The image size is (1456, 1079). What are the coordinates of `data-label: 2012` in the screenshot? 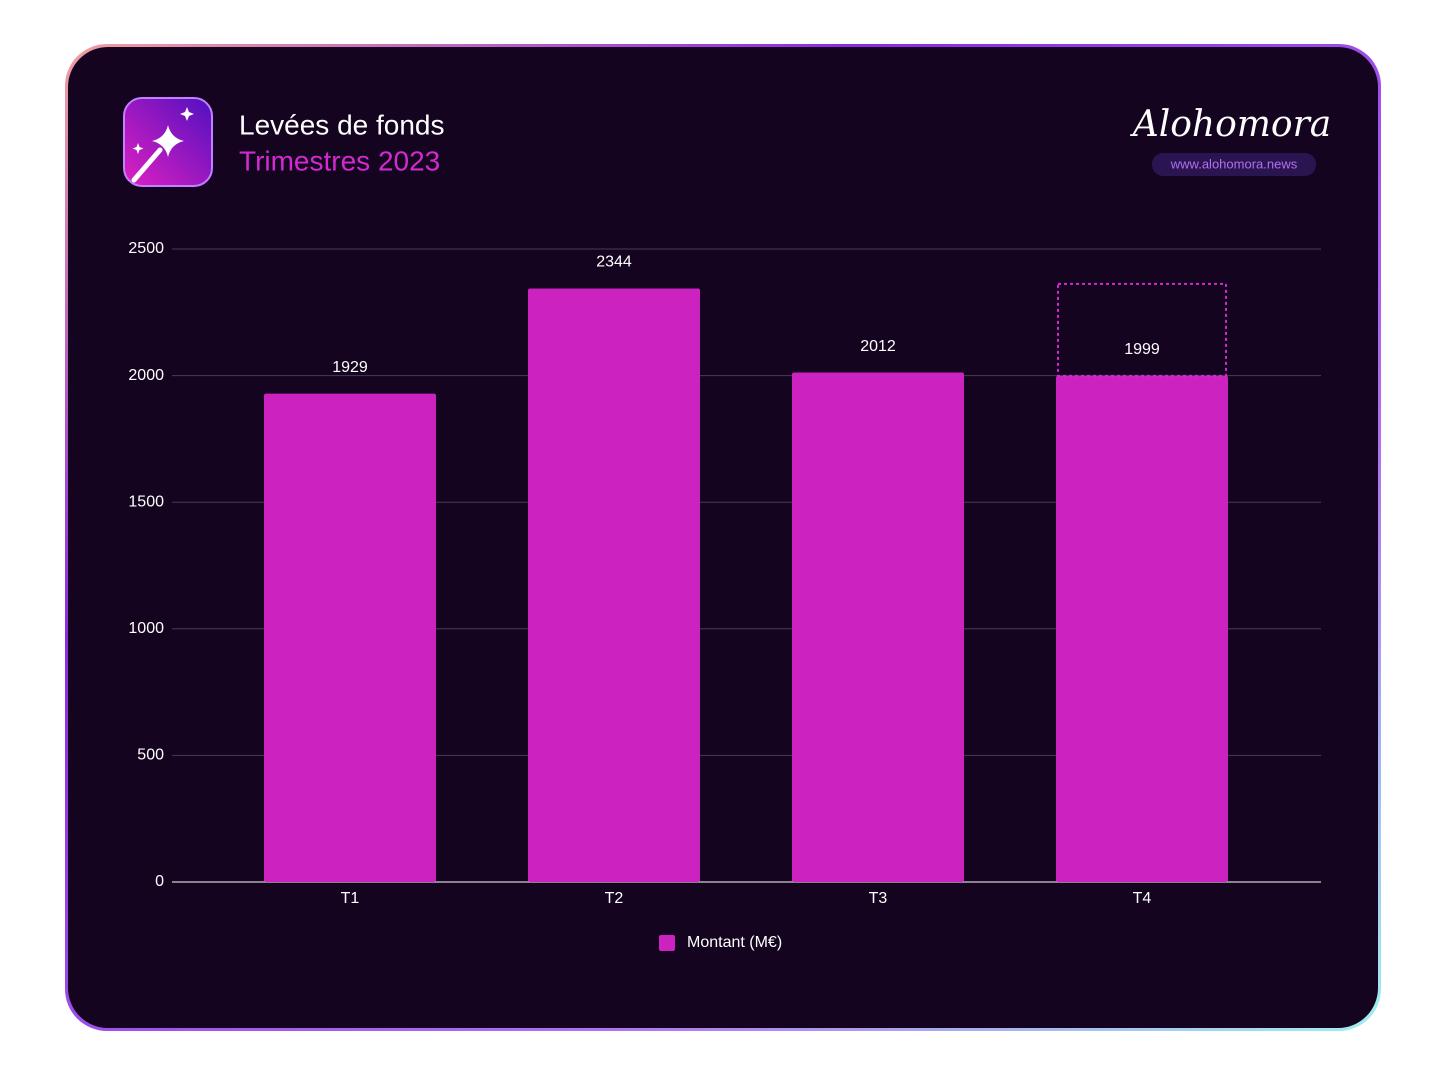 It's located at (878, 346).